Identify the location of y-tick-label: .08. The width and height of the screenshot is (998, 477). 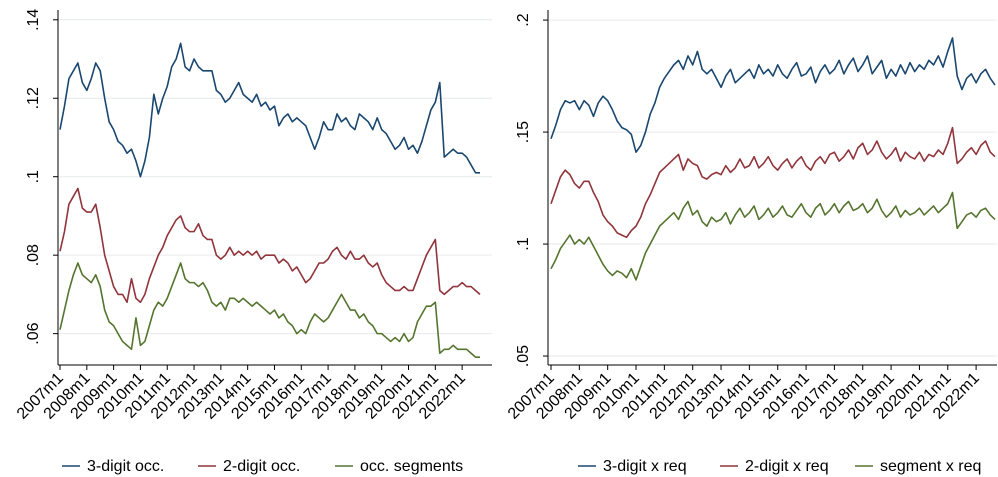
(33, 255).